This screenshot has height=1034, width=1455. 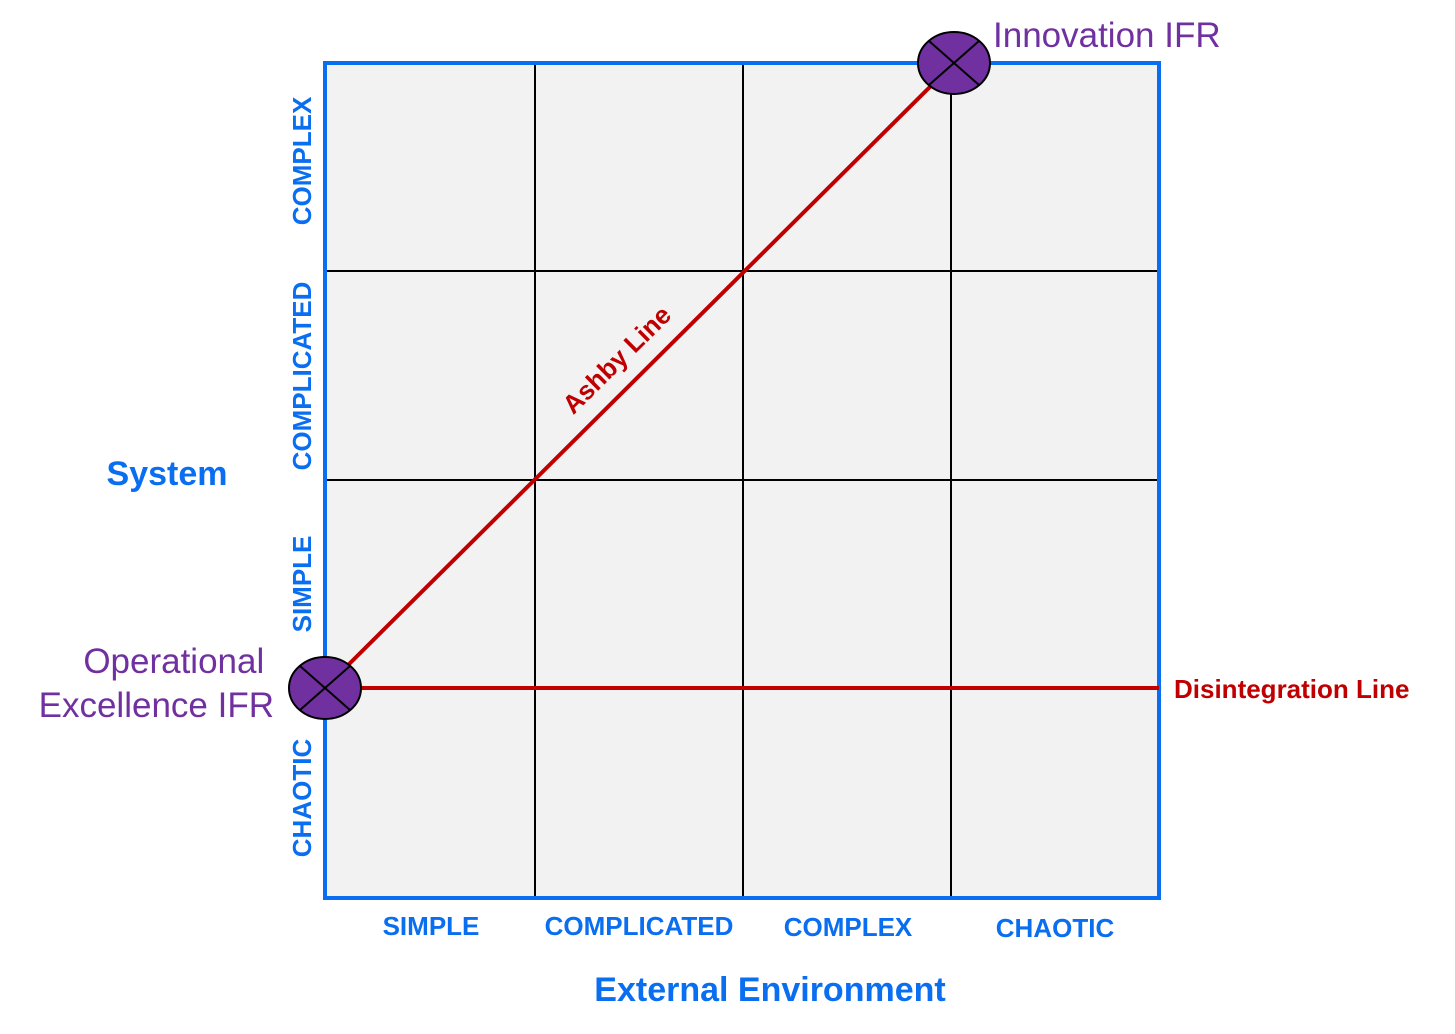 I want to click on y-category-complex: COMPLEX, so click(x=302, y=160).